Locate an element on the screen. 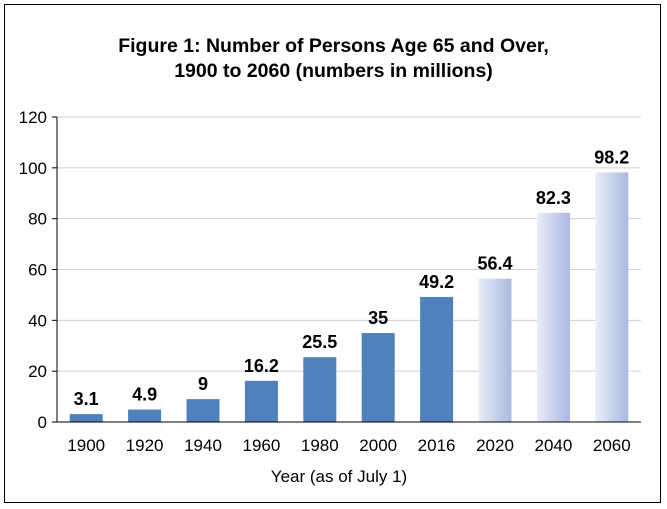  x-tick-label-1960: 1960 is located at coordinates (261, 445).